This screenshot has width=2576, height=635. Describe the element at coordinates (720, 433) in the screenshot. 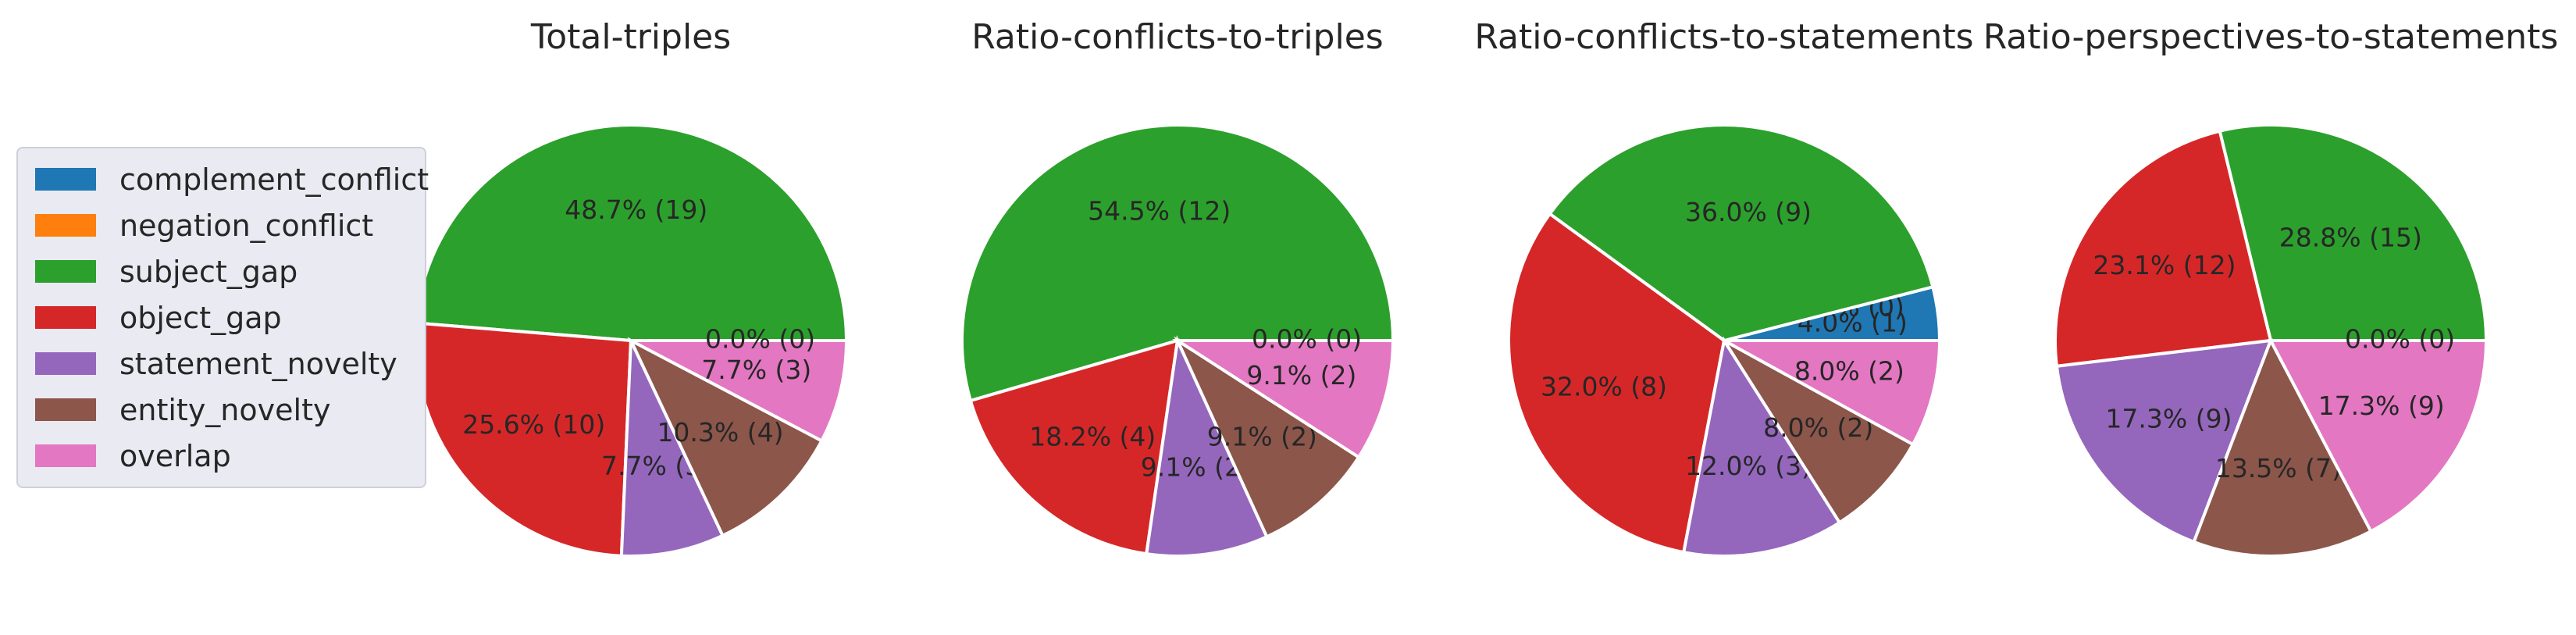

I see `slice-label: 10.3% (4)` at that location.